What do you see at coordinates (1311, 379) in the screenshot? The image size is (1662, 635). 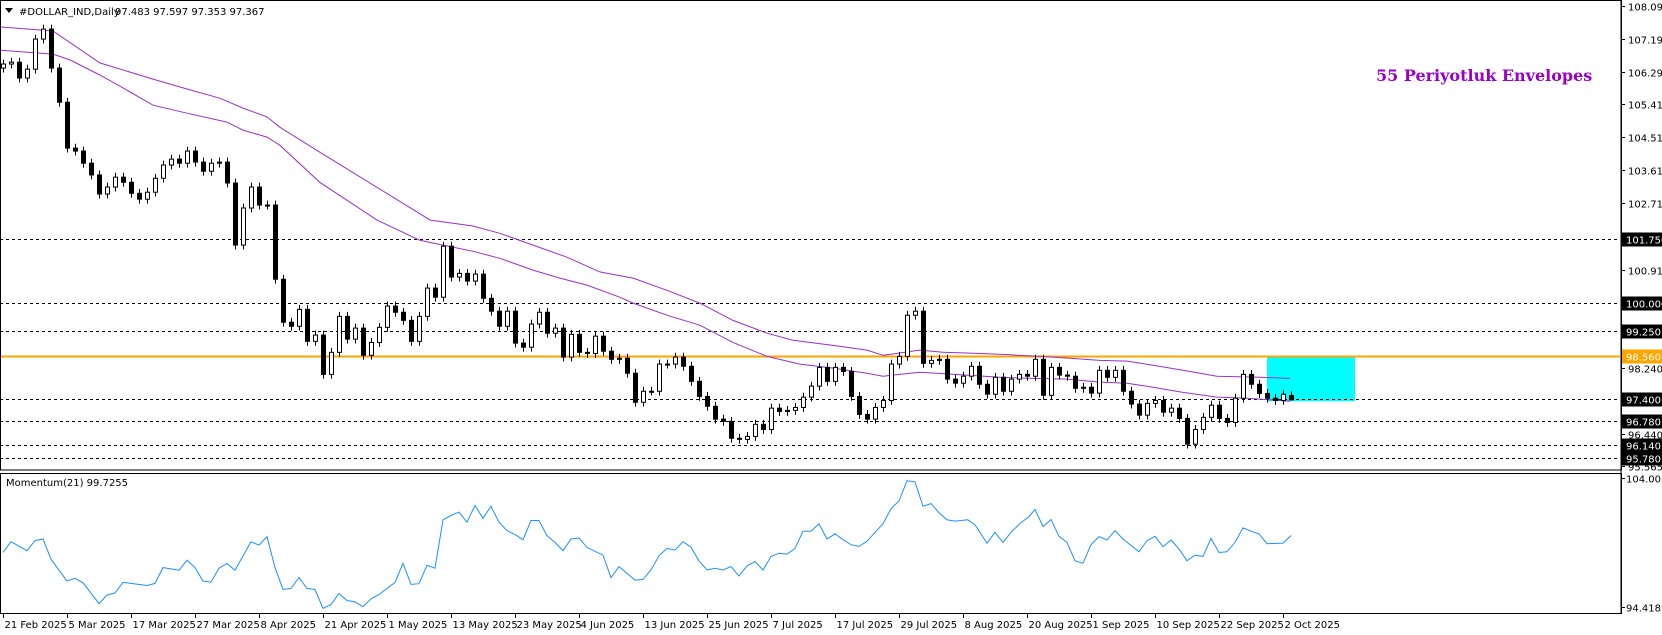 I see `highlight-rectangle` at bounding box center [1311, 379].